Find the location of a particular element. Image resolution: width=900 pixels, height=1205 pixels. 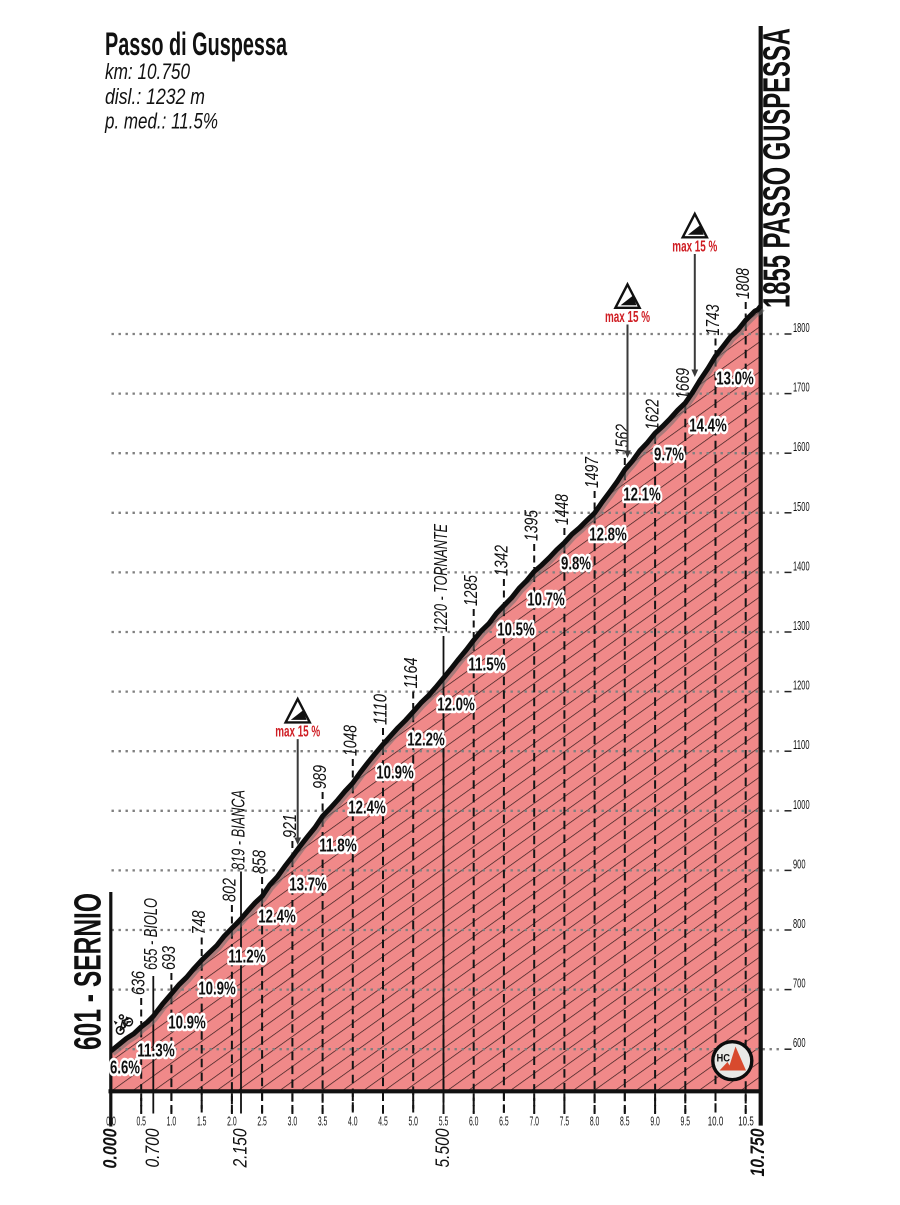

svg-text: 819 - BIANCA is located at coordinates (239, 830).